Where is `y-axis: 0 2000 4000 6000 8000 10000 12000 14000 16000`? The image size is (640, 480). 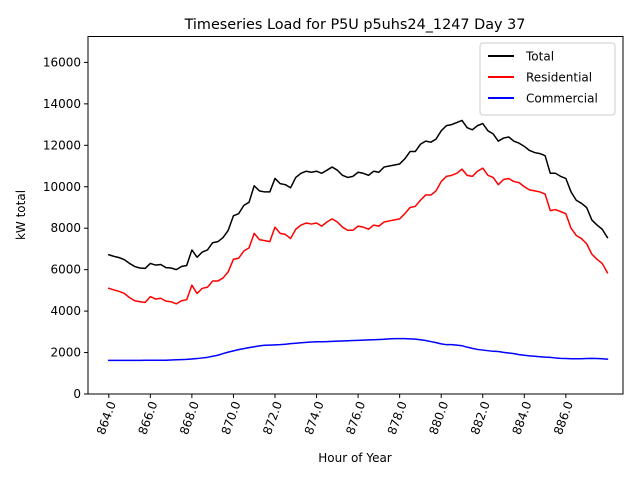
y-axis: 0 2000 4000 6000 8000 10000 12000 14000 16000 is located at coordinates (65, 228).